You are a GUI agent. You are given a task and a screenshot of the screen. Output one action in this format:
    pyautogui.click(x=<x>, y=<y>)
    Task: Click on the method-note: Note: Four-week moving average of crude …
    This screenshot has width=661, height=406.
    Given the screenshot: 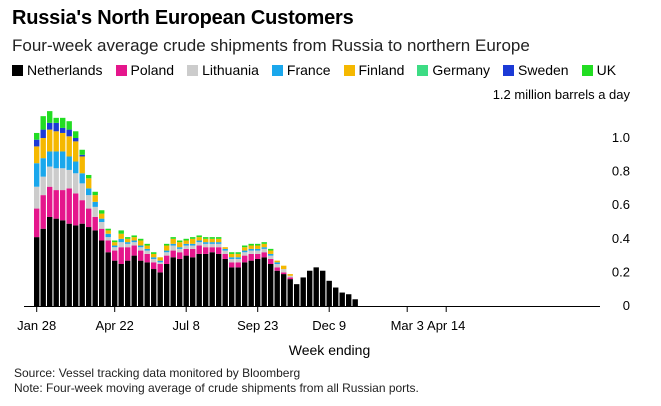 What is the action you would take?
    pyautogui.click(x=216, y=388)
    